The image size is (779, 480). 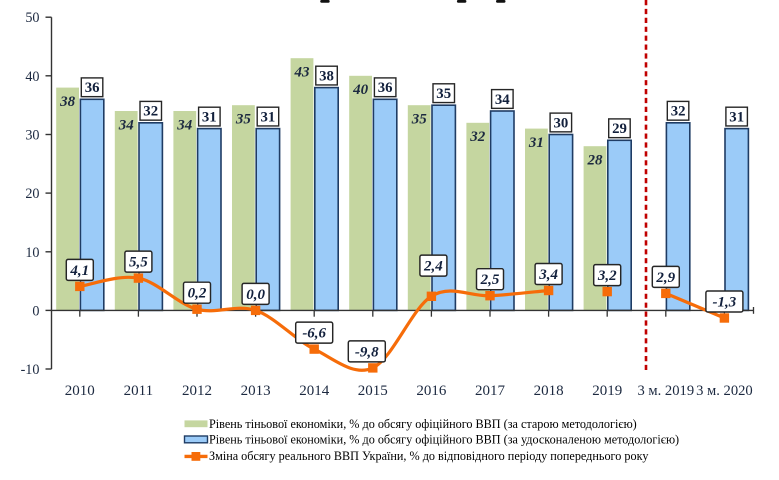 I want to click on svg-text: 4,1, so click(x=79, y=271).